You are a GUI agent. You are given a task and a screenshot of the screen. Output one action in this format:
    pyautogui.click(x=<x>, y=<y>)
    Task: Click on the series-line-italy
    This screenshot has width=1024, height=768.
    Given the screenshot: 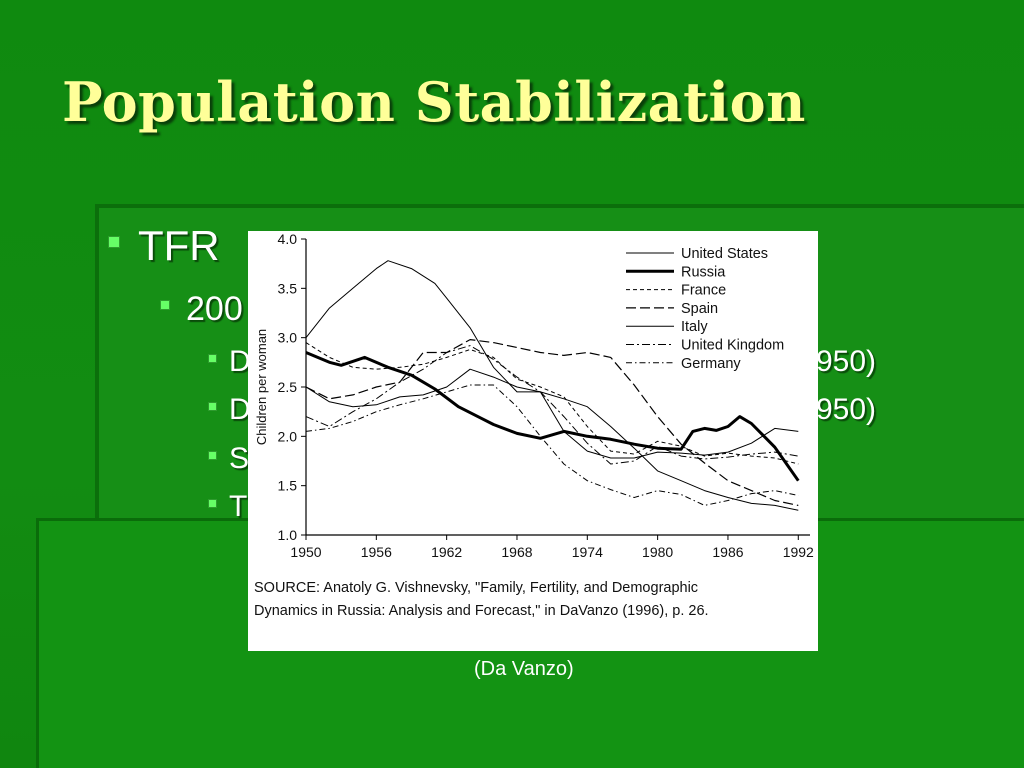 What is the action you would take?
    pyautogui.click(x=552, y=439)
    